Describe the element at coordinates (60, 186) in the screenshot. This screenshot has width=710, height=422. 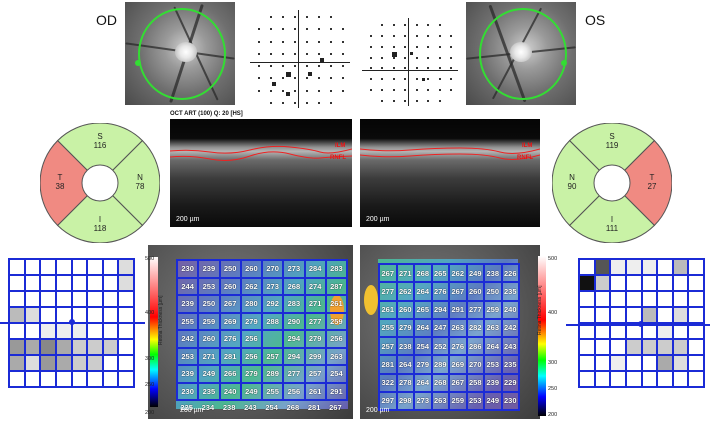
I see `od-sector-t-value: 38` at that location.